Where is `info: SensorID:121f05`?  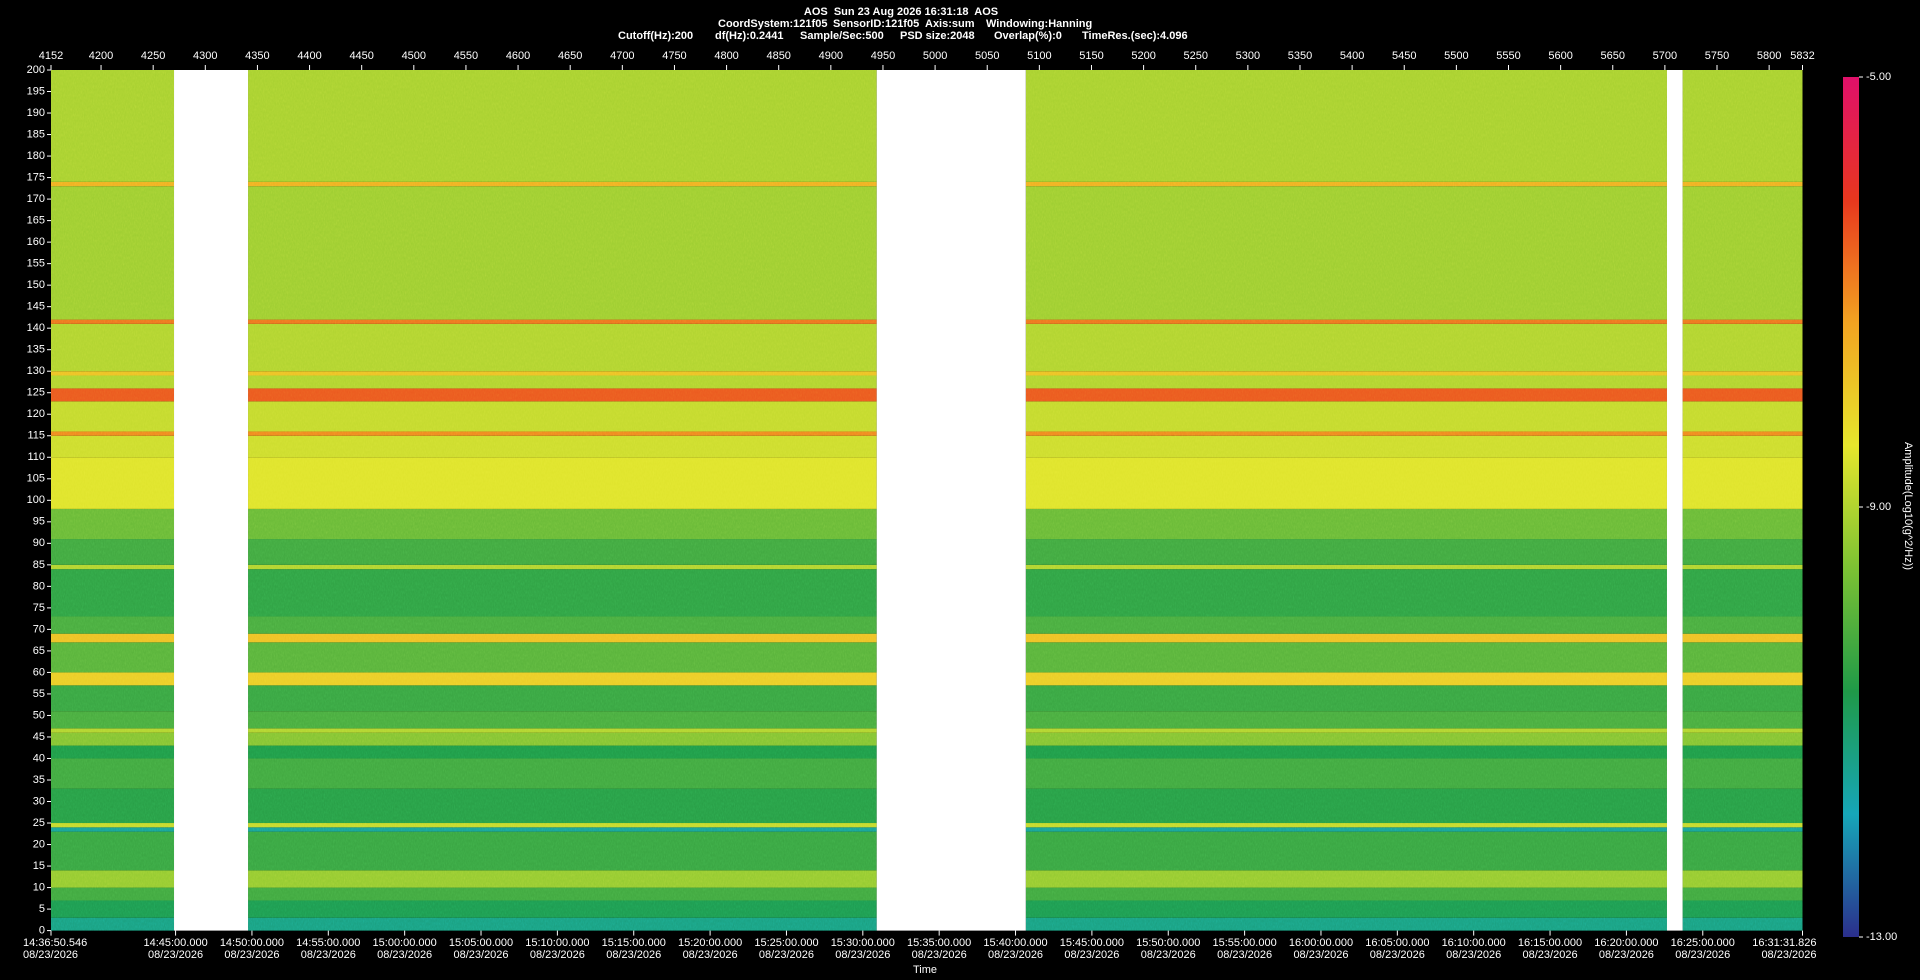
info: SensorID:121f05 is located at coordinates (876, 24).